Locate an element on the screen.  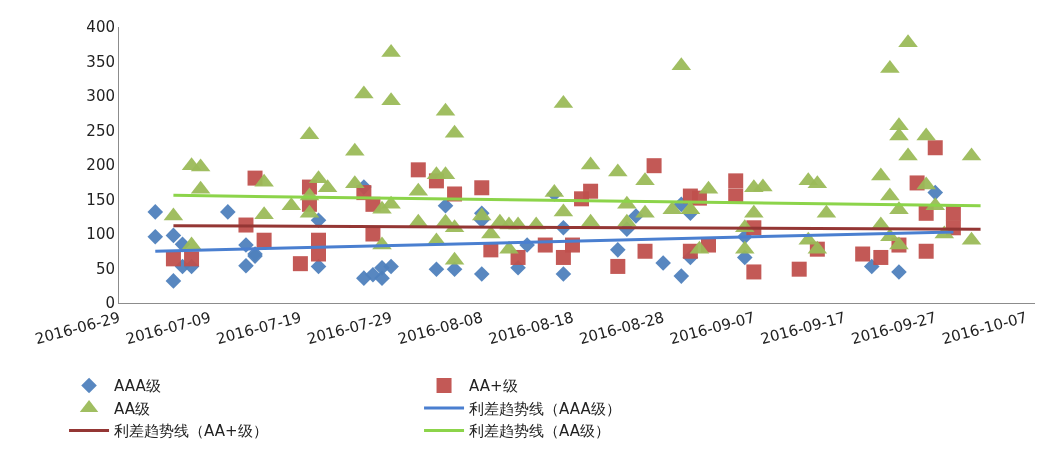
legend-label: AA+级 is located at coordinates (493, 386).